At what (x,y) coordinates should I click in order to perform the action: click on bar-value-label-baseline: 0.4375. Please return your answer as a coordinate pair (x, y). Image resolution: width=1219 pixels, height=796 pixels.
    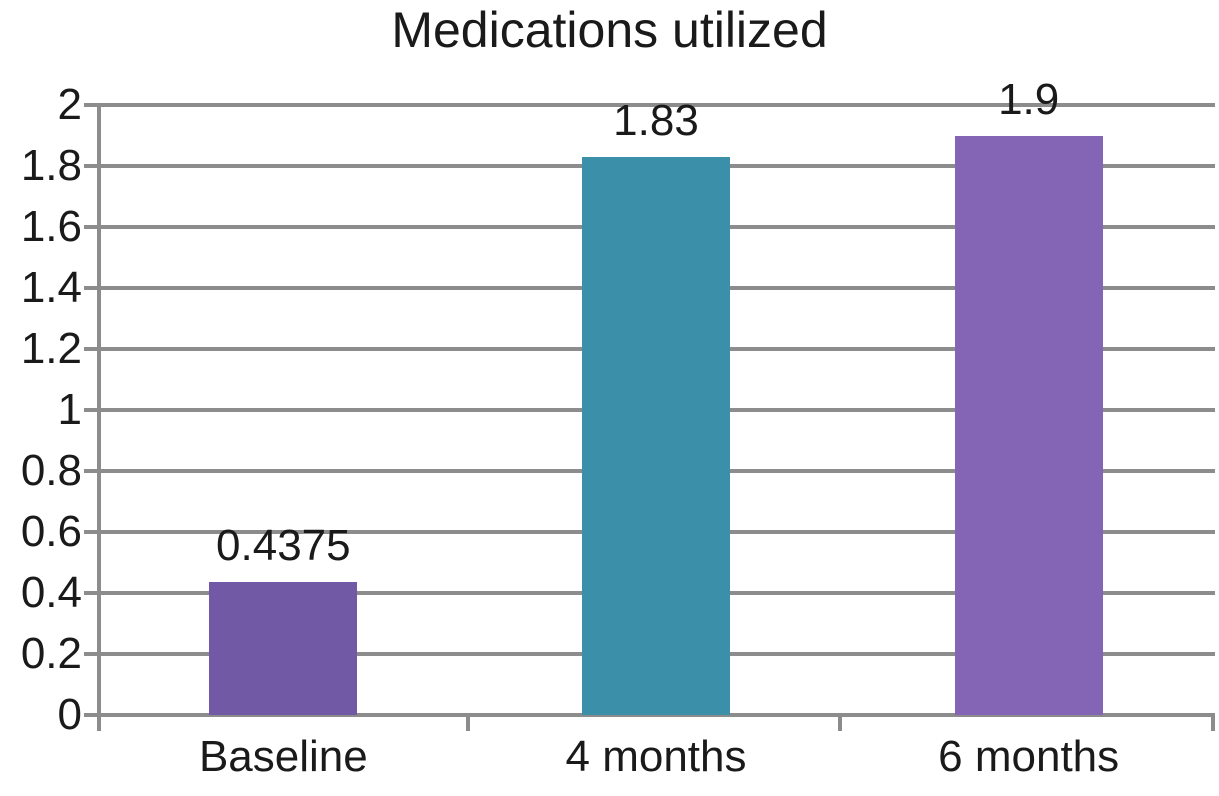
    Looking at the image, I should click on (283, 545).